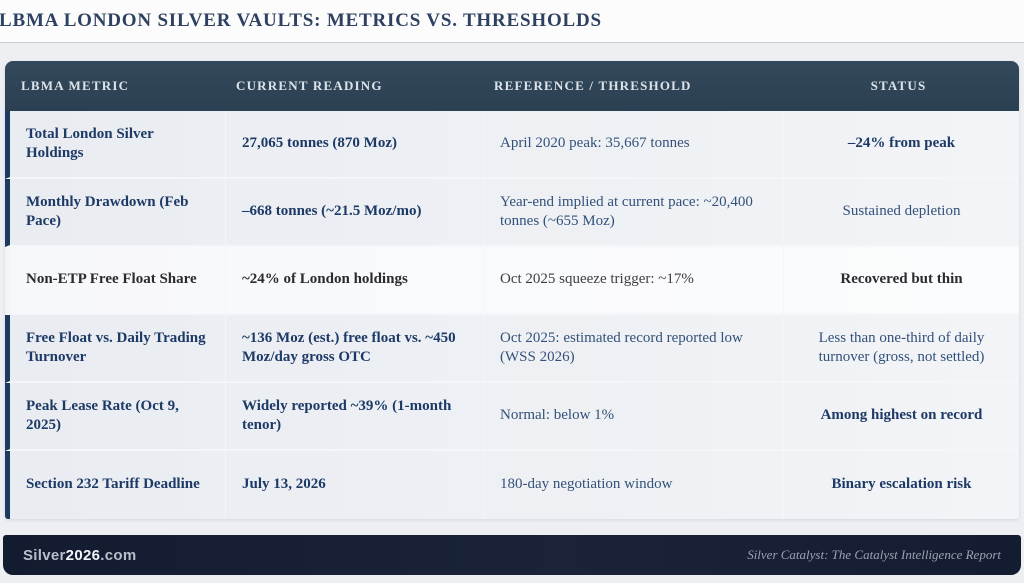 This screenshot has width=1024, height=583. Describe the element at coordinates (354, 485) in the screenshot. I see `current-reading-cell: July 13, 2026` at that location.